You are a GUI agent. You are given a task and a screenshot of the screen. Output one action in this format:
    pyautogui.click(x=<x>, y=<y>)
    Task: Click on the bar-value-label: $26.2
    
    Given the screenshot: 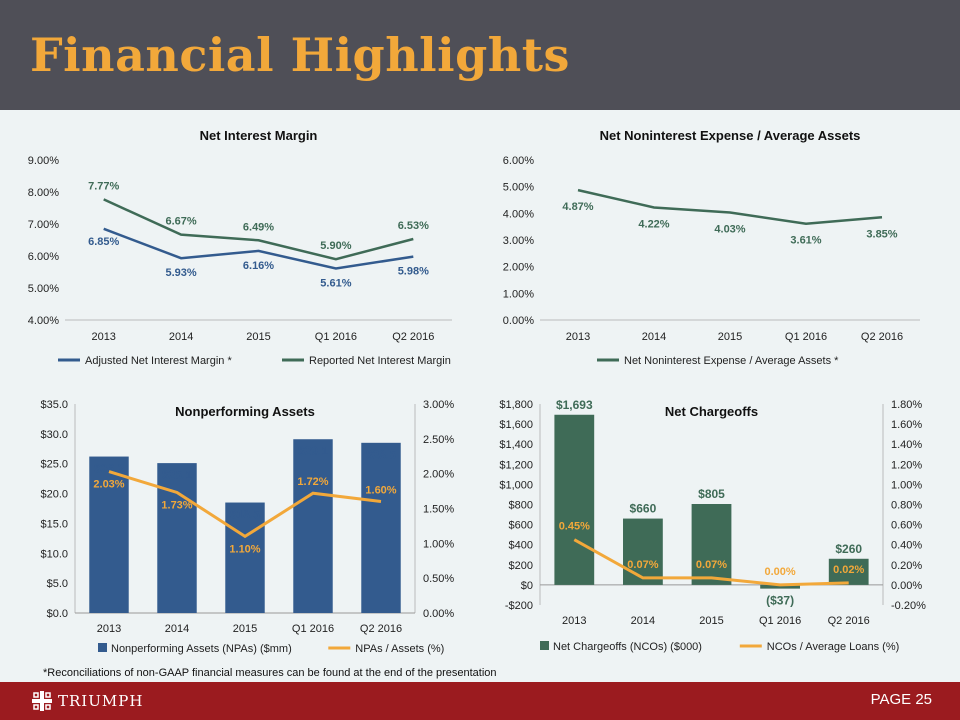 What is the action you would take?
    pyautogui.click(x=109, y=469)
    